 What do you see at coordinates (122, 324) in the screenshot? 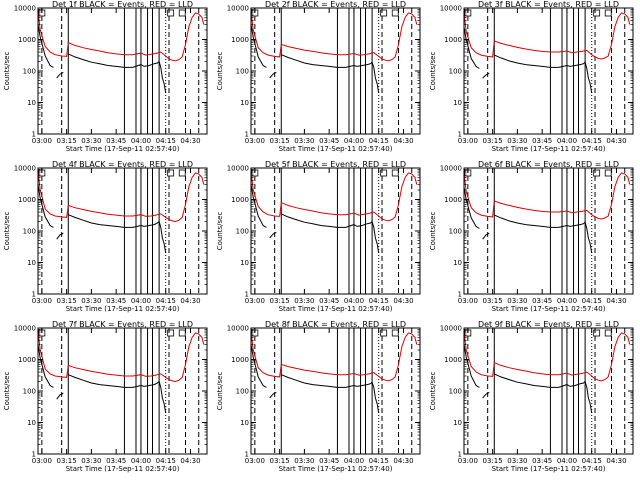
I see `chart-title: Det 7f BLACK = Events, RED = LLD` at bounding box center [122, 324].